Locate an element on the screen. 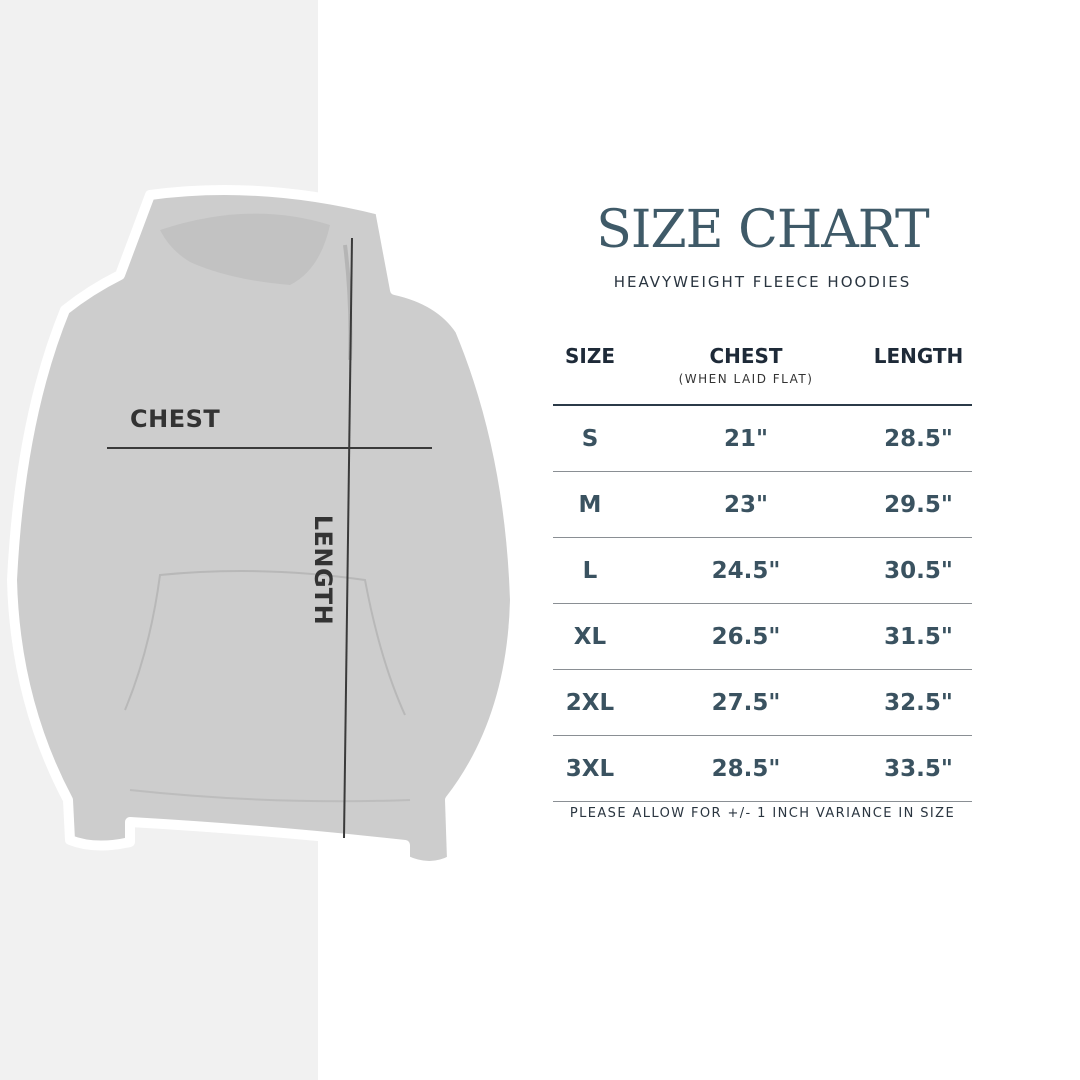 This screenshot has height=1080, width=1080. table-row: XL 26.5" 31.5" is located at coordinates (762, 636).